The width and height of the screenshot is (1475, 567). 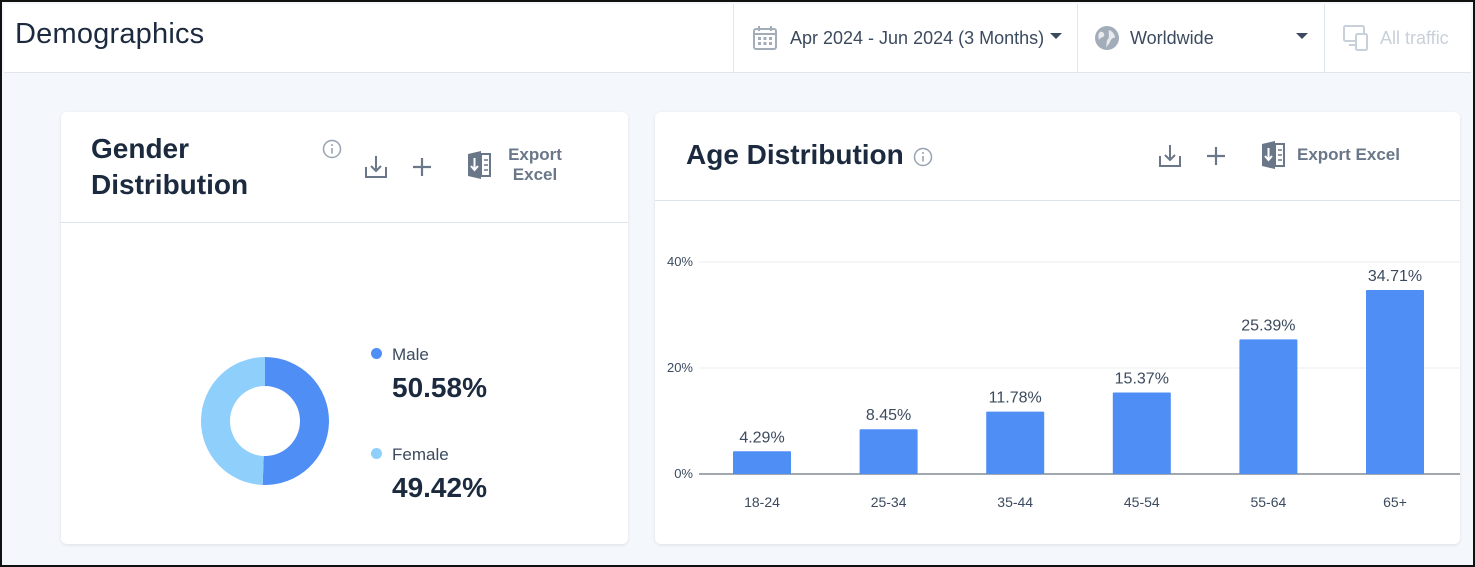 I want to click on male-value: 50.58%, so click(x=439, y=387).